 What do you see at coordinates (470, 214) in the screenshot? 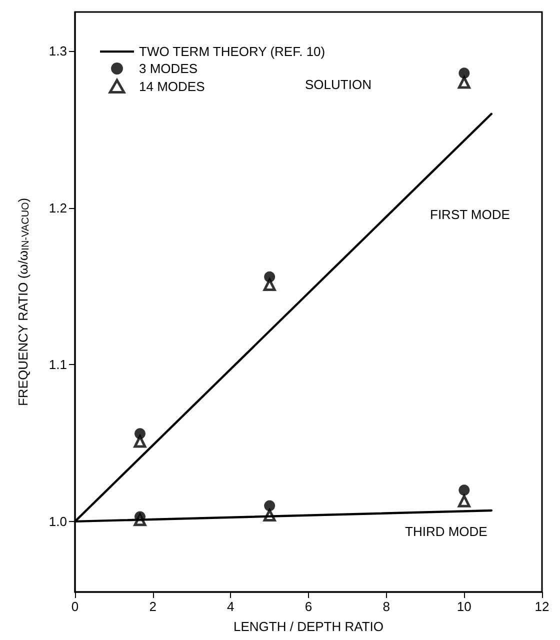
I see `annotation: FIRST MODE` at bounding box center [470, 214].